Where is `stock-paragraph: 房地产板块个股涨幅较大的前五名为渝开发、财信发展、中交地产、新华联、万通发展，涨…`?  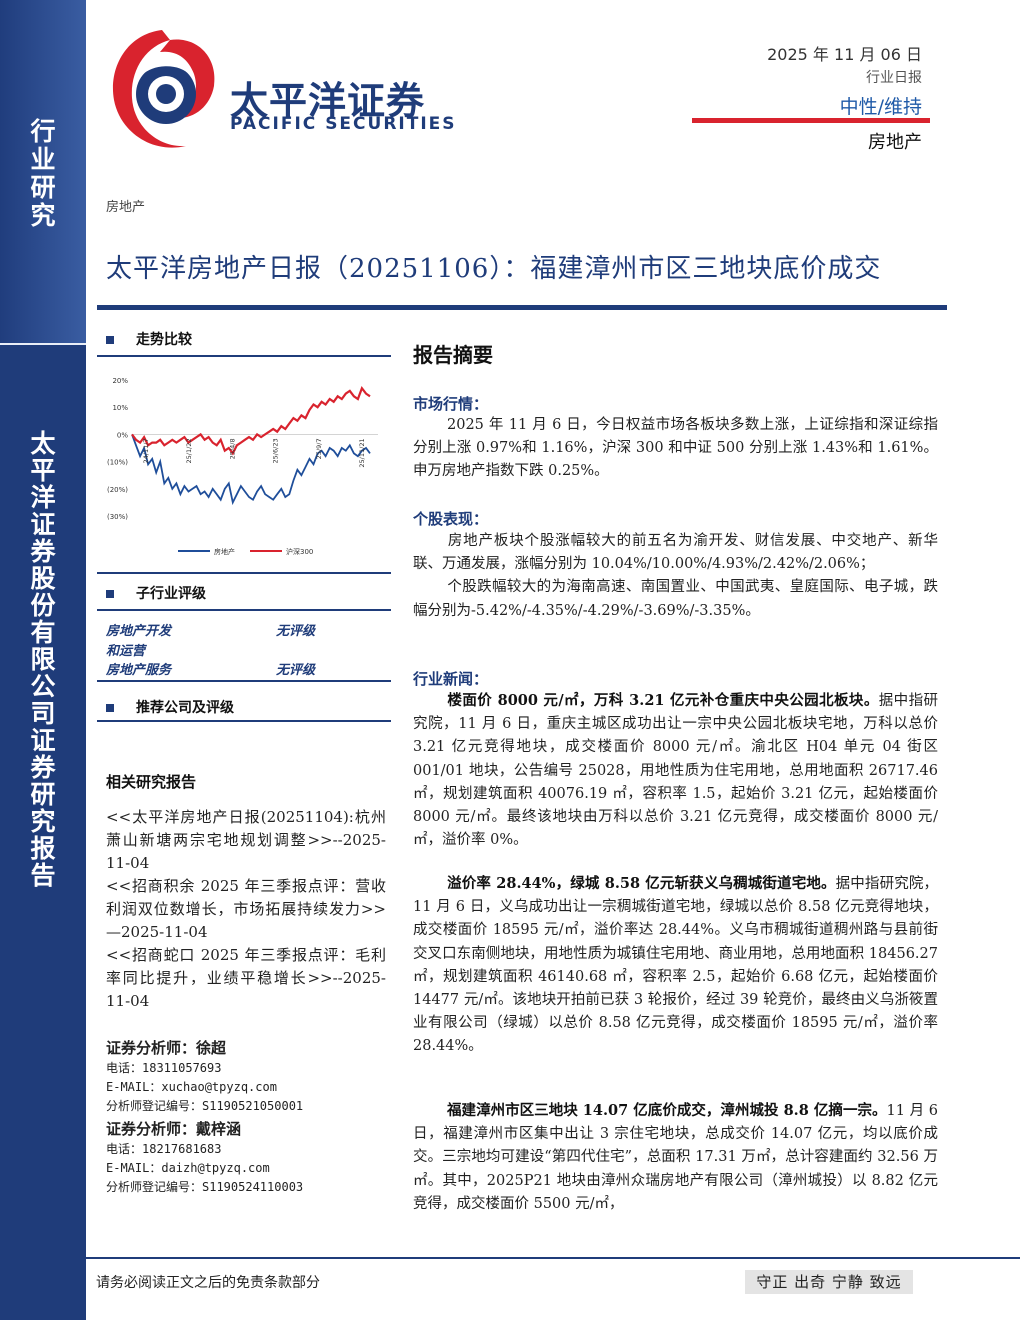 stock-paragraph: 房地产板块个股涨幅较大的前五名为渝开发、财信发展、中交地产、新华联、万通发展，涨… is located at coordinates (675, 576).